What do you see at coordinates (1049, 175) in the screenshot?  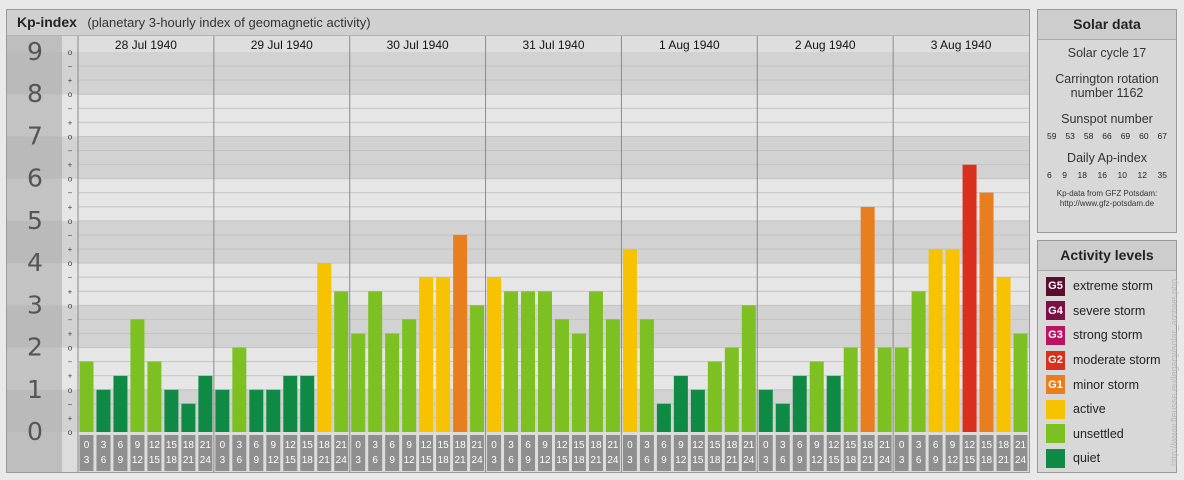 I see `ap-value-0: 6` at bounding box center [1049, 175].